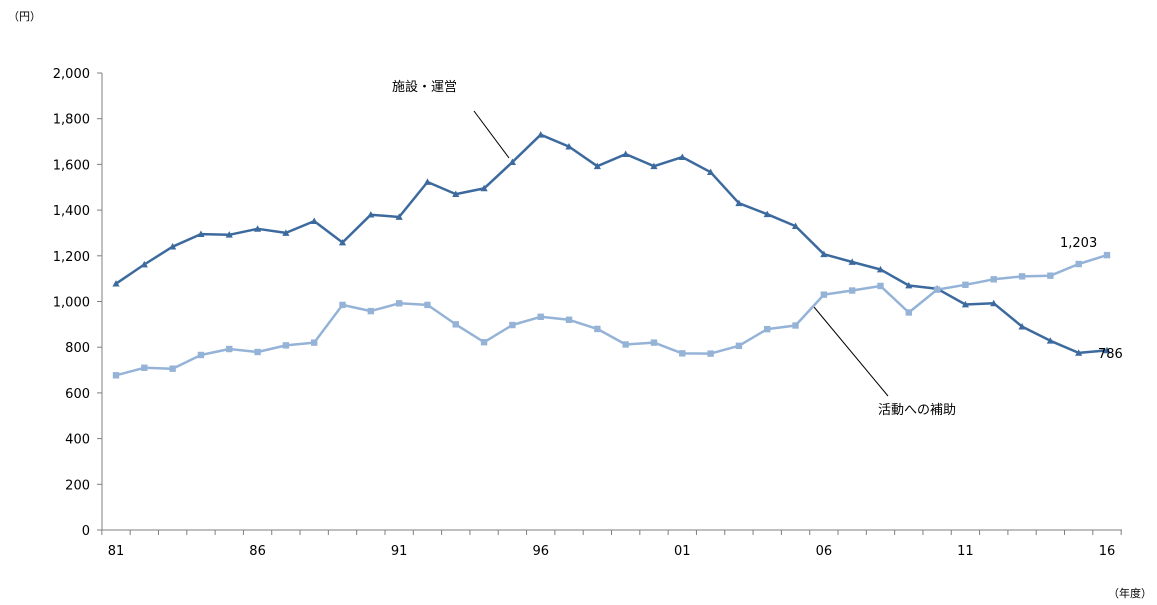 Image resolution: width=1157 pixels, height=605 pixels. Describe the element at coordinates (540, 551) in the screenshot. I see `x-tick-label: 96` at that location.